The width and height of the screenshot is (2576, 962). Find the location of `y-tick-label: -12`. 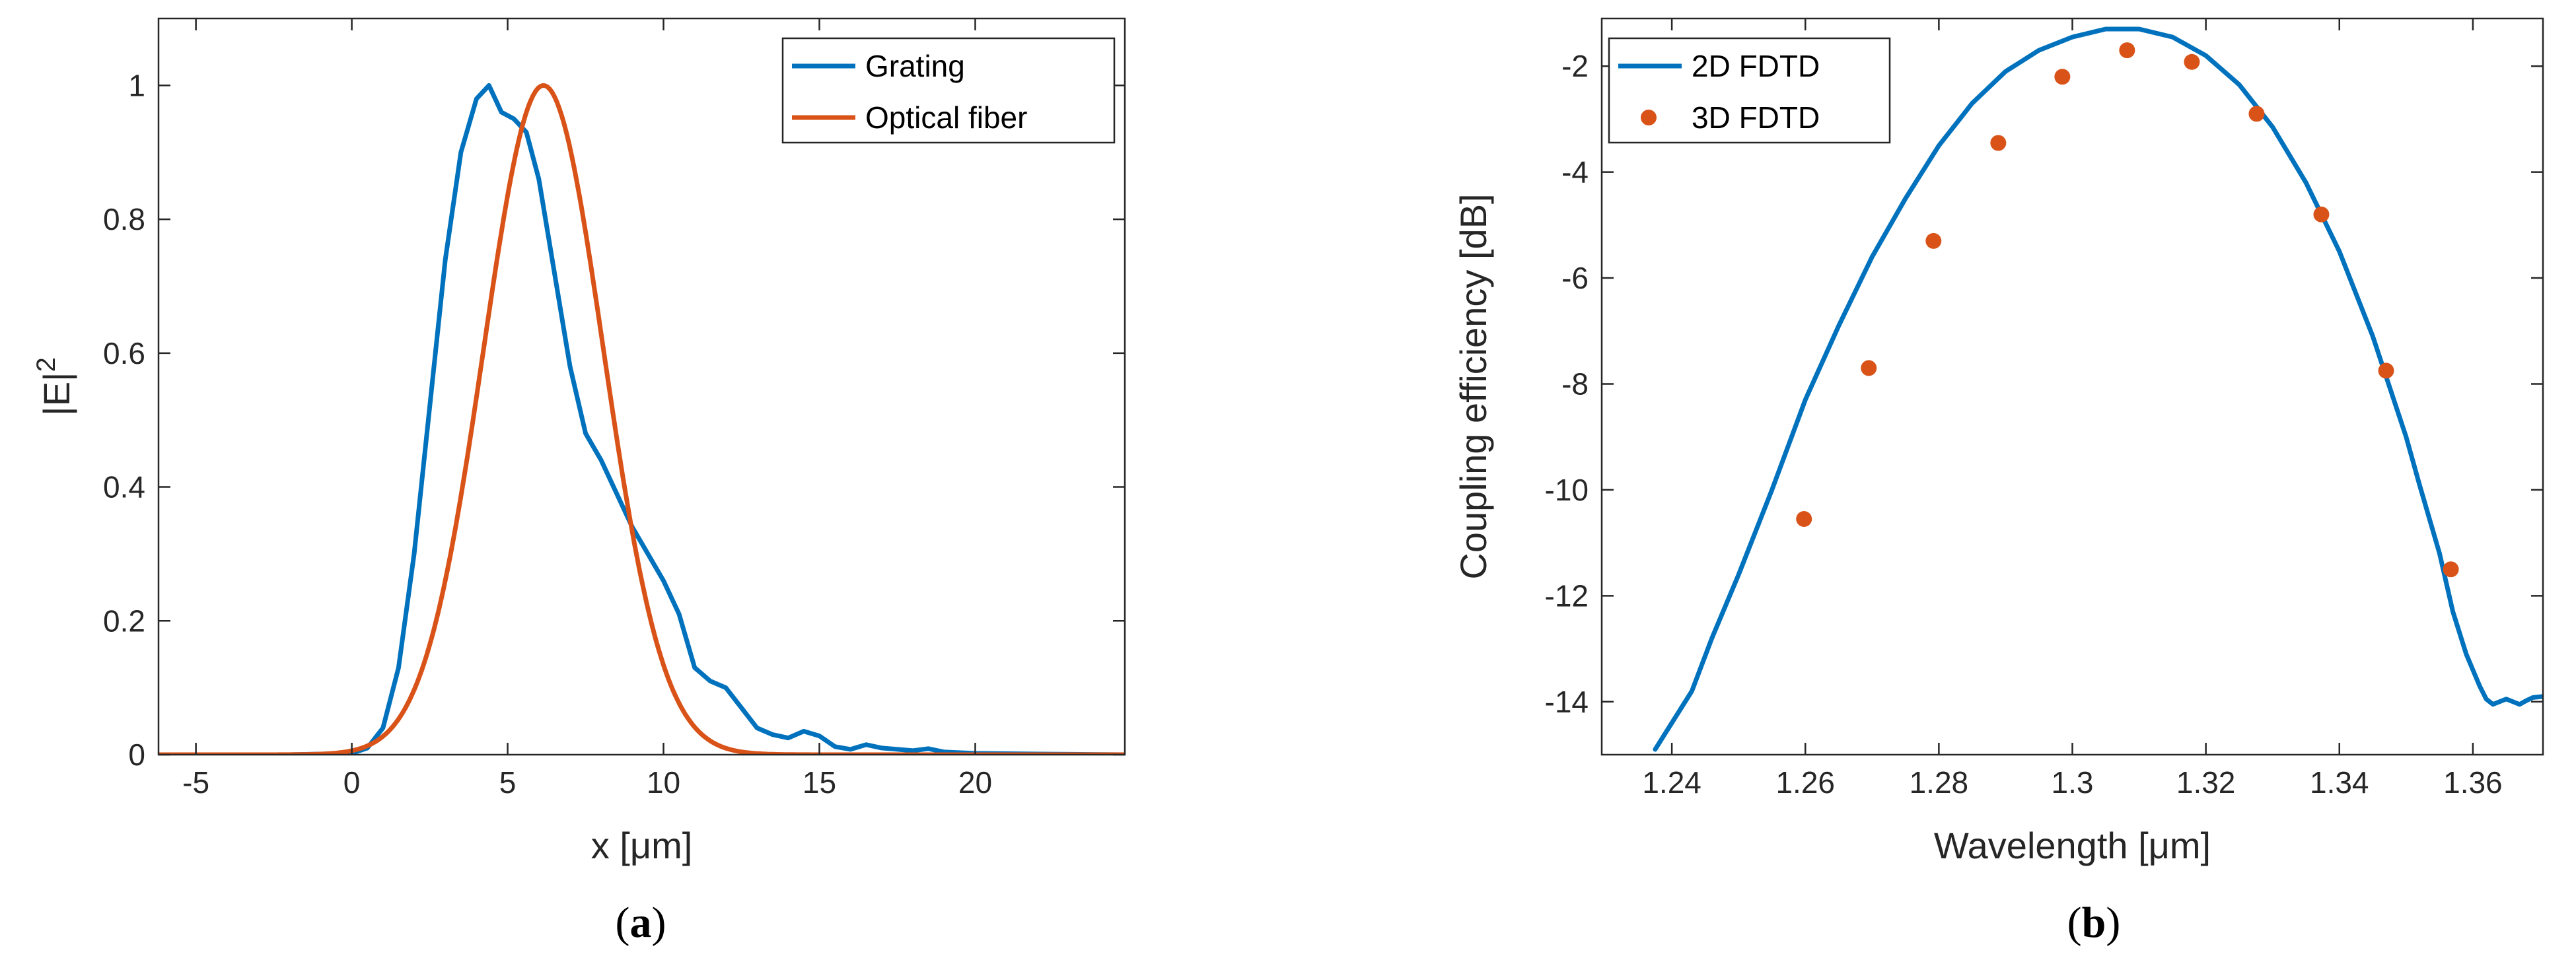

y-tick-label: -12 is located at coordinates (1567, 596).